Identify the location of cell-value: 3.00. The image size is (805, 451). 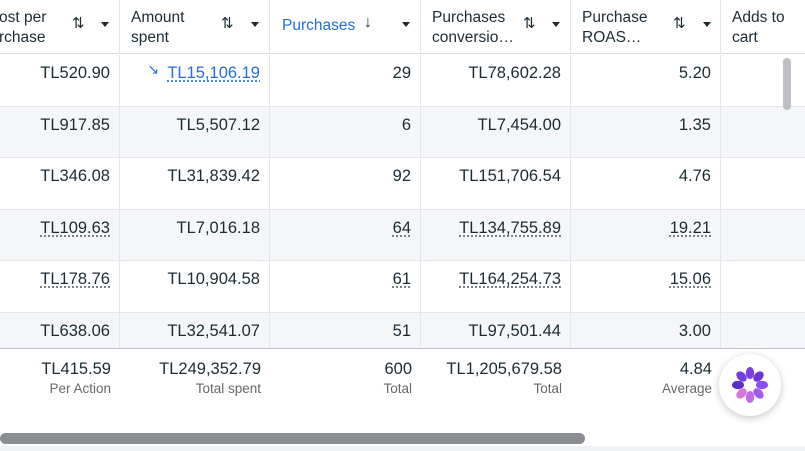
(695, 331).